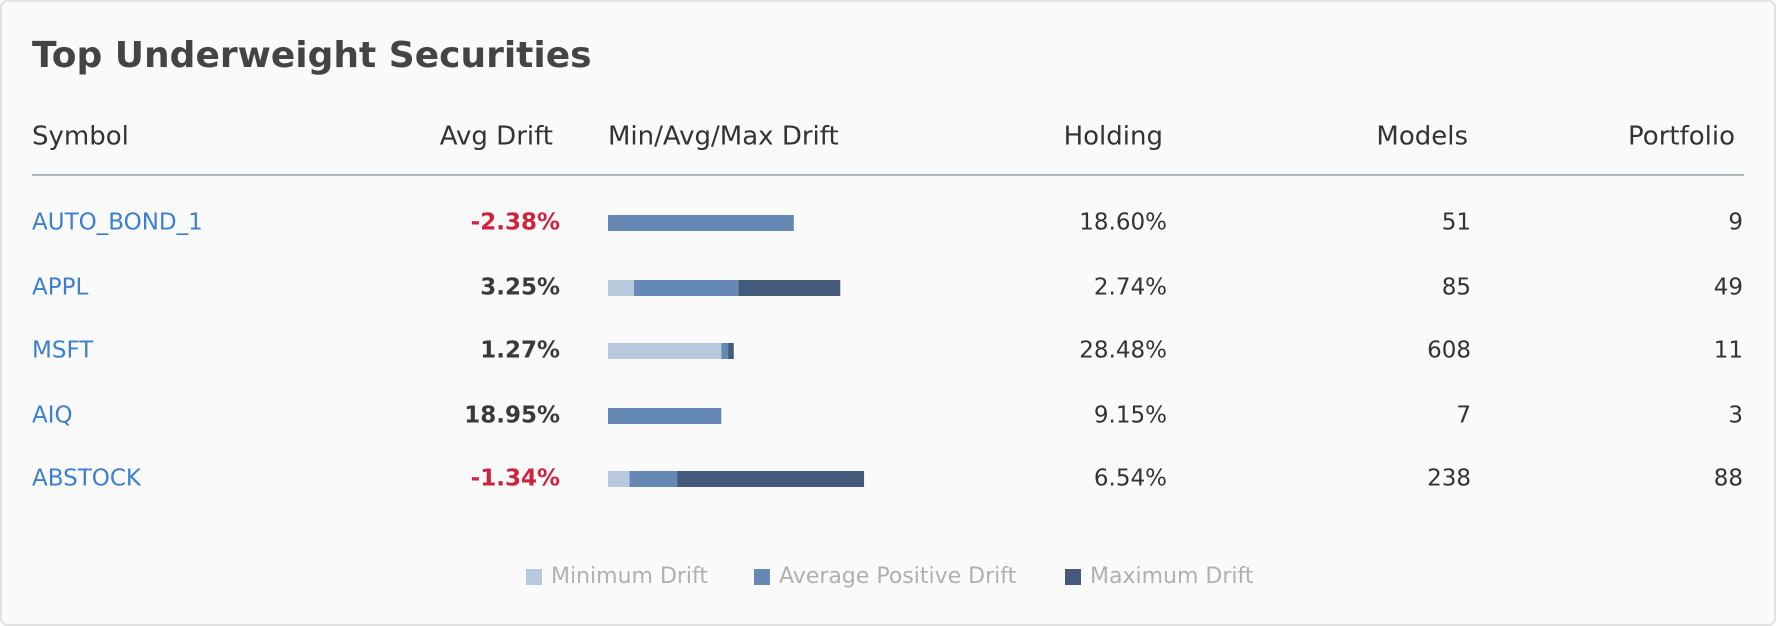 The width and height of the screenshot is (1776, 626). I want to click on column-header: Holding, so click(1113, 137).